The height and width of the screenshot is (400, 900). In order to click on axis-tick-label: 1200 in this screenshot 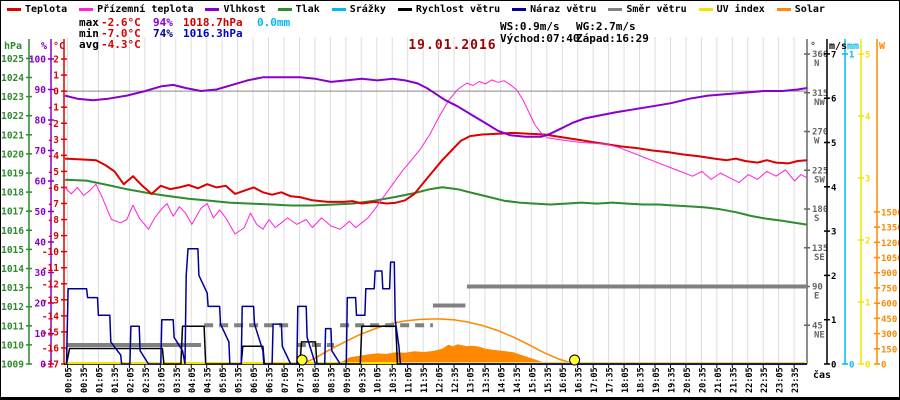, I will do `click(890, 244)`.